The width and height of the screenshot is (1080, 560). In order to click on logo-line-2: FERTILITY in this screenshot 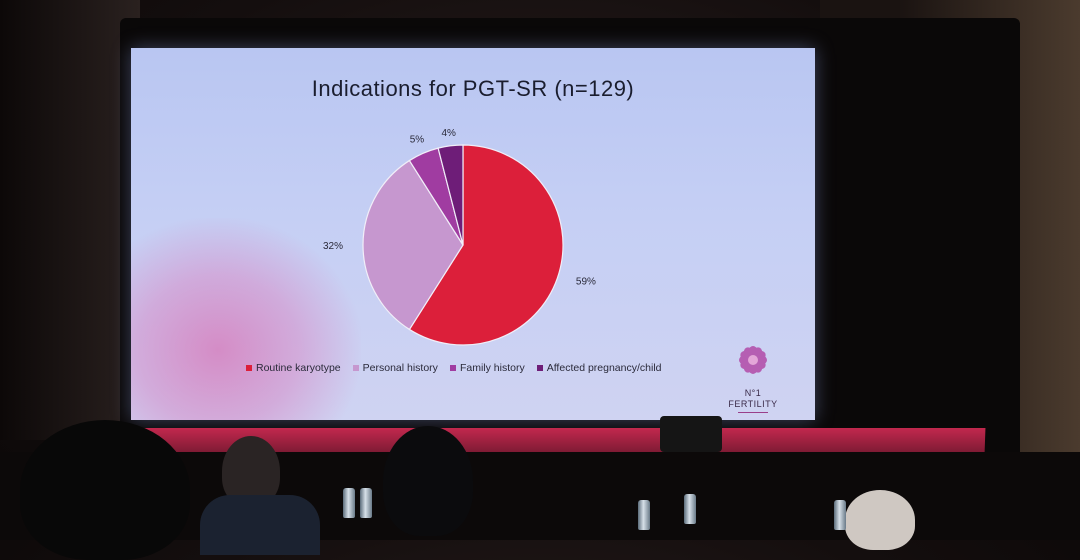, I will do `click(753, 404)`.